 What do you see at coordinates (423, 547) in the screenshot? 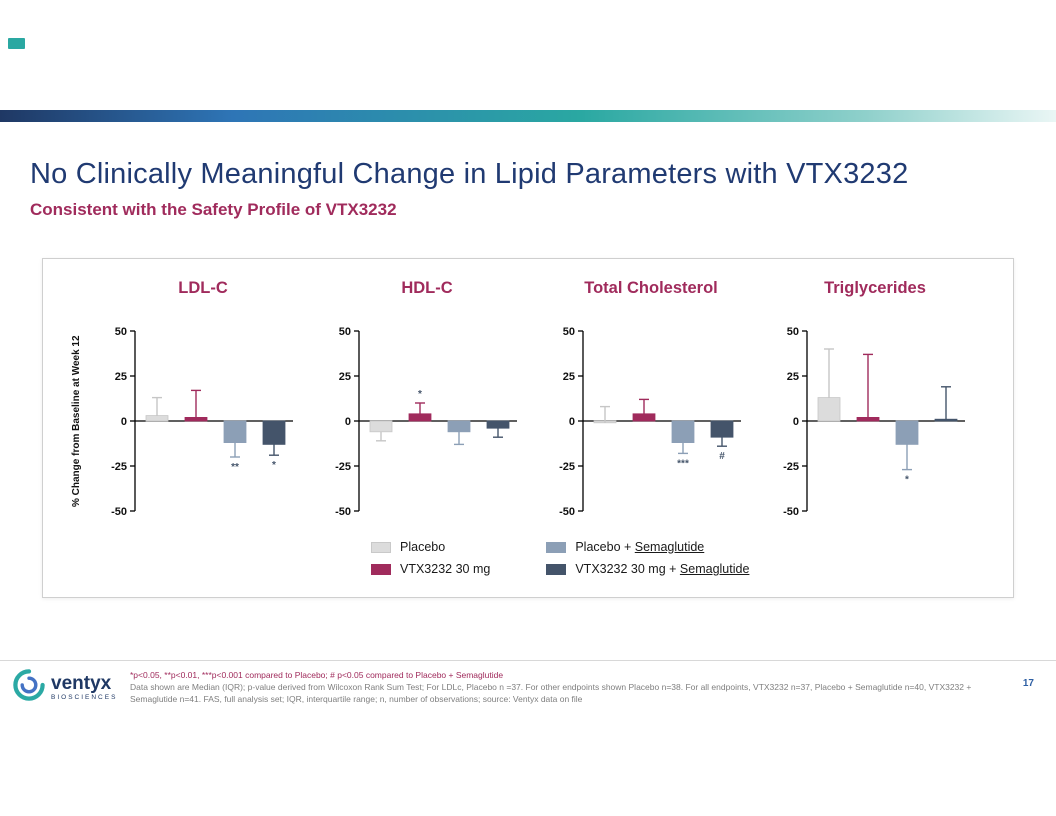
I see `legend-label: Placebo` at bounding box center [423, 547].